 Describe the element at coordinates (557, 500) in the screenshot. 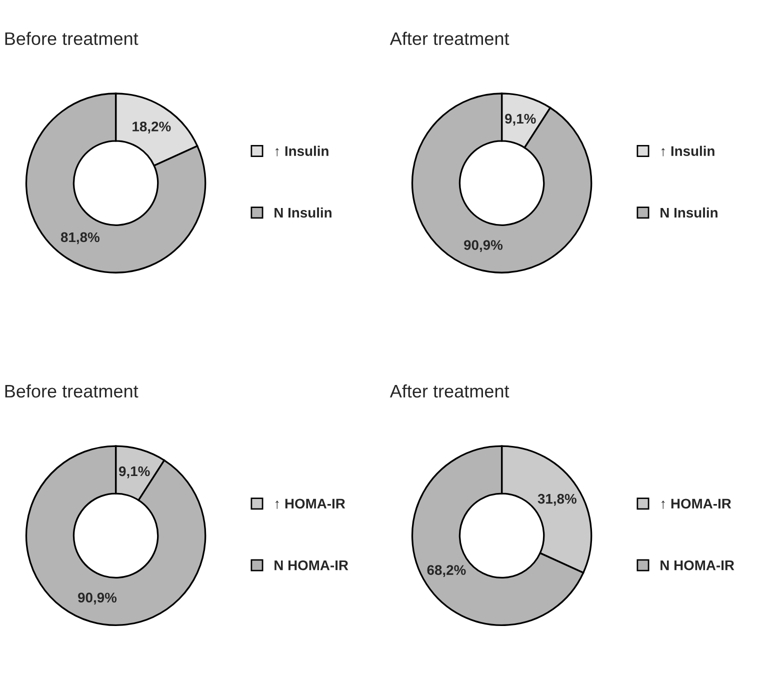

I see `data-label: 31,8%` at that location.